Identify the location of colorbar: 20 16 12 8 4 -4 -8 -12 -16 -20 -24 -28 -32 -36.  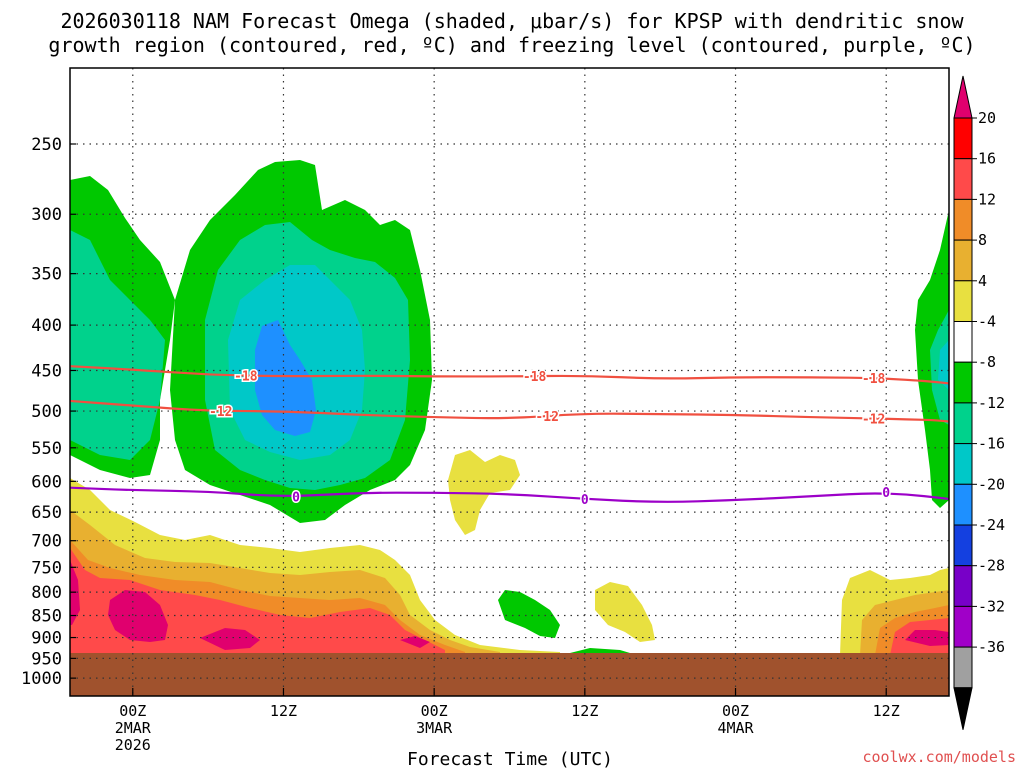
(979, 402).